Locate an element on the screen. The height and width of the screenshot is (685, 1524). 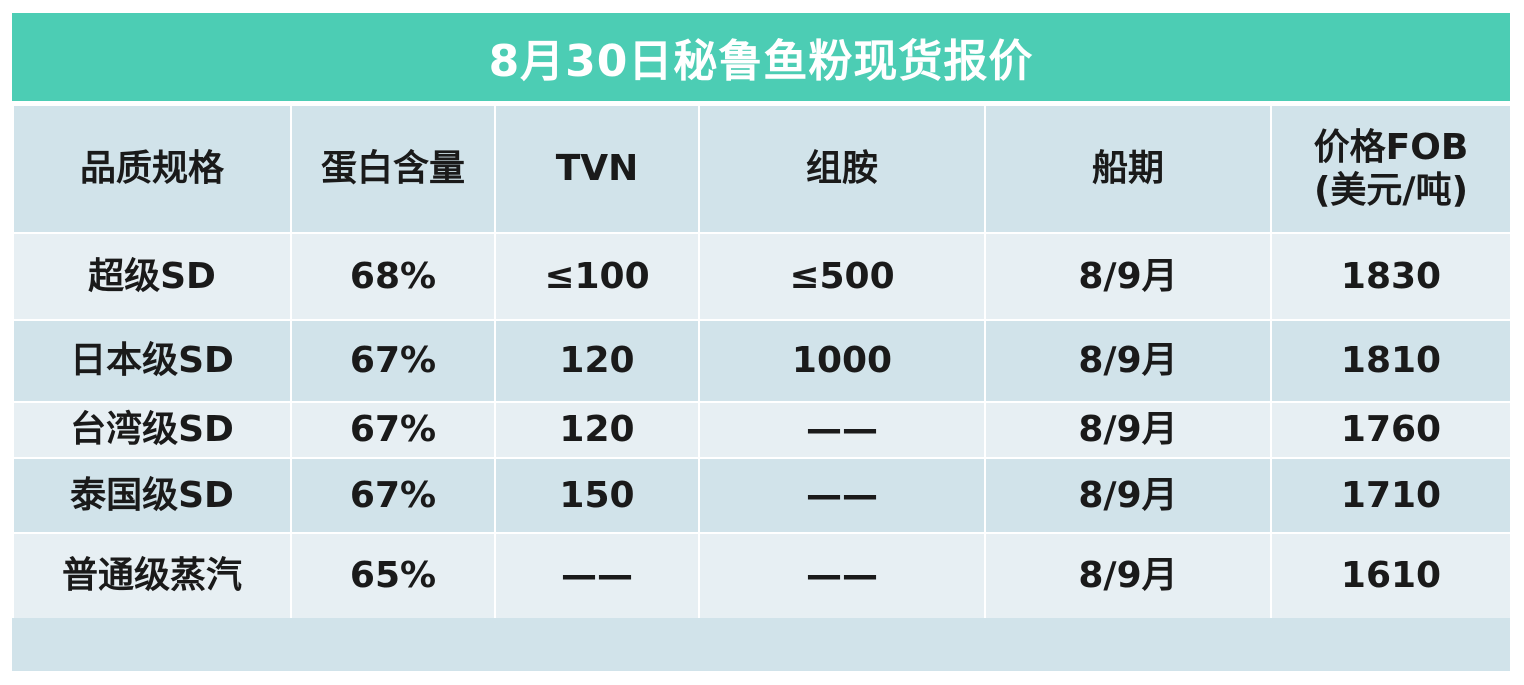
cell-protein: 68% is located at coordinates (393, 276).